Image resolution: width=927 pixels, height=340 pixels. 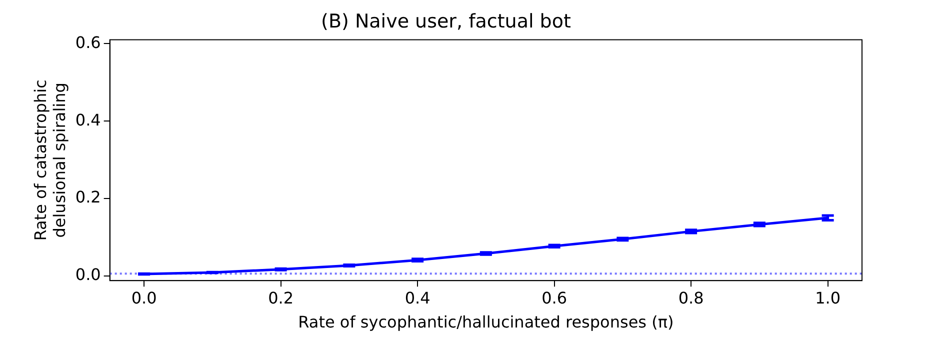 What do you see at coordinates (486, 322) in the screenshot?
I see `x-axis-title: Rate of sycophantic/hallucinated responses (π)` at bounding box center [486, 322].